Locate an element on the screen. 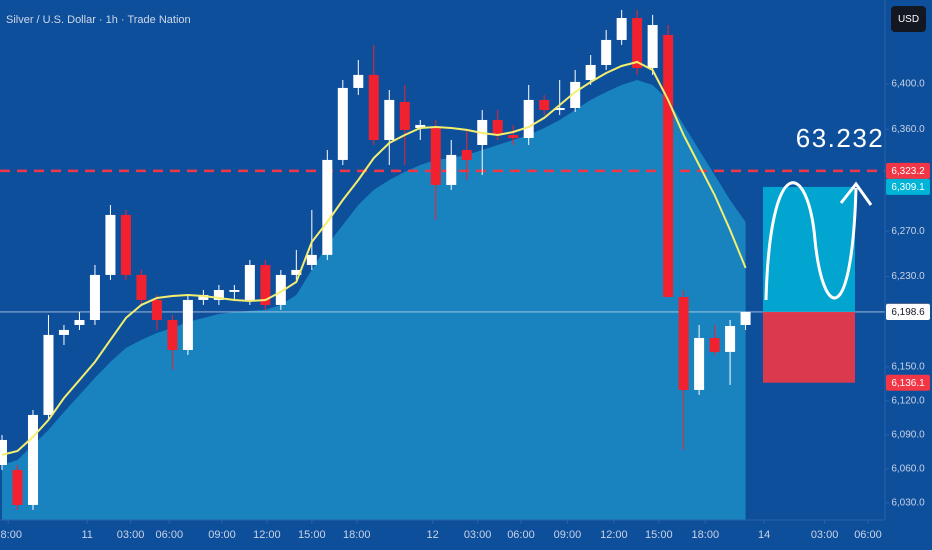  currency-label: USD is located at coordinates (908, 19).